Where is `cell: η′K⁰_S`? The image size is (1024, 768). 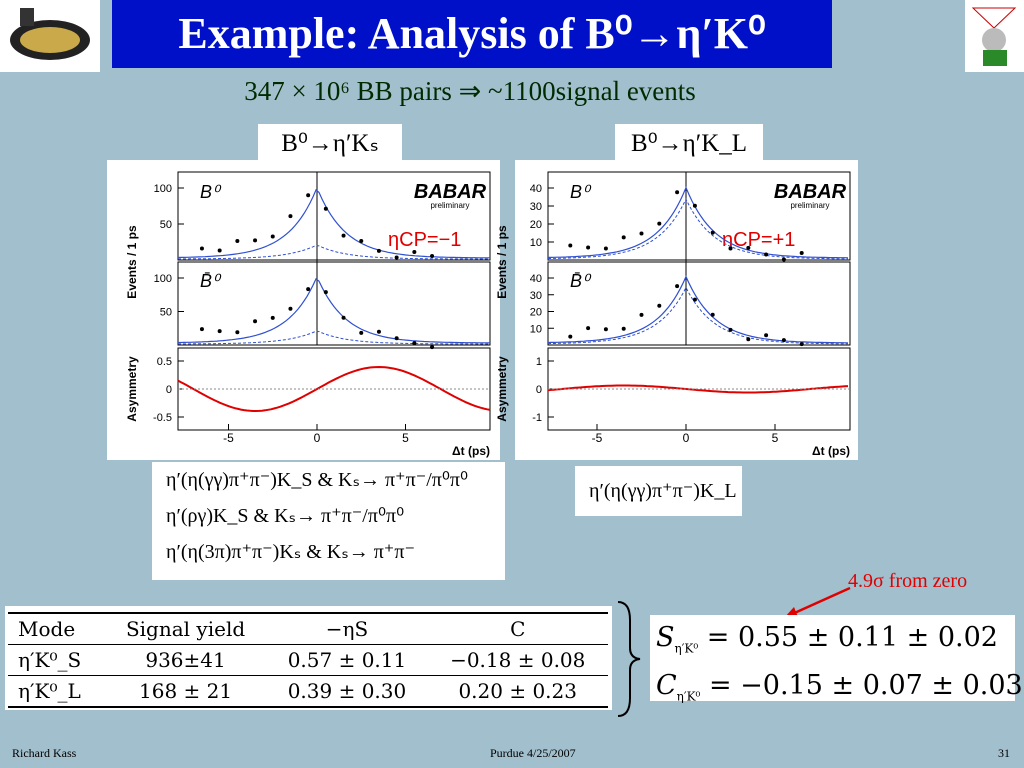
cell: η′K⁰_S is located at coordinates (50, 660).